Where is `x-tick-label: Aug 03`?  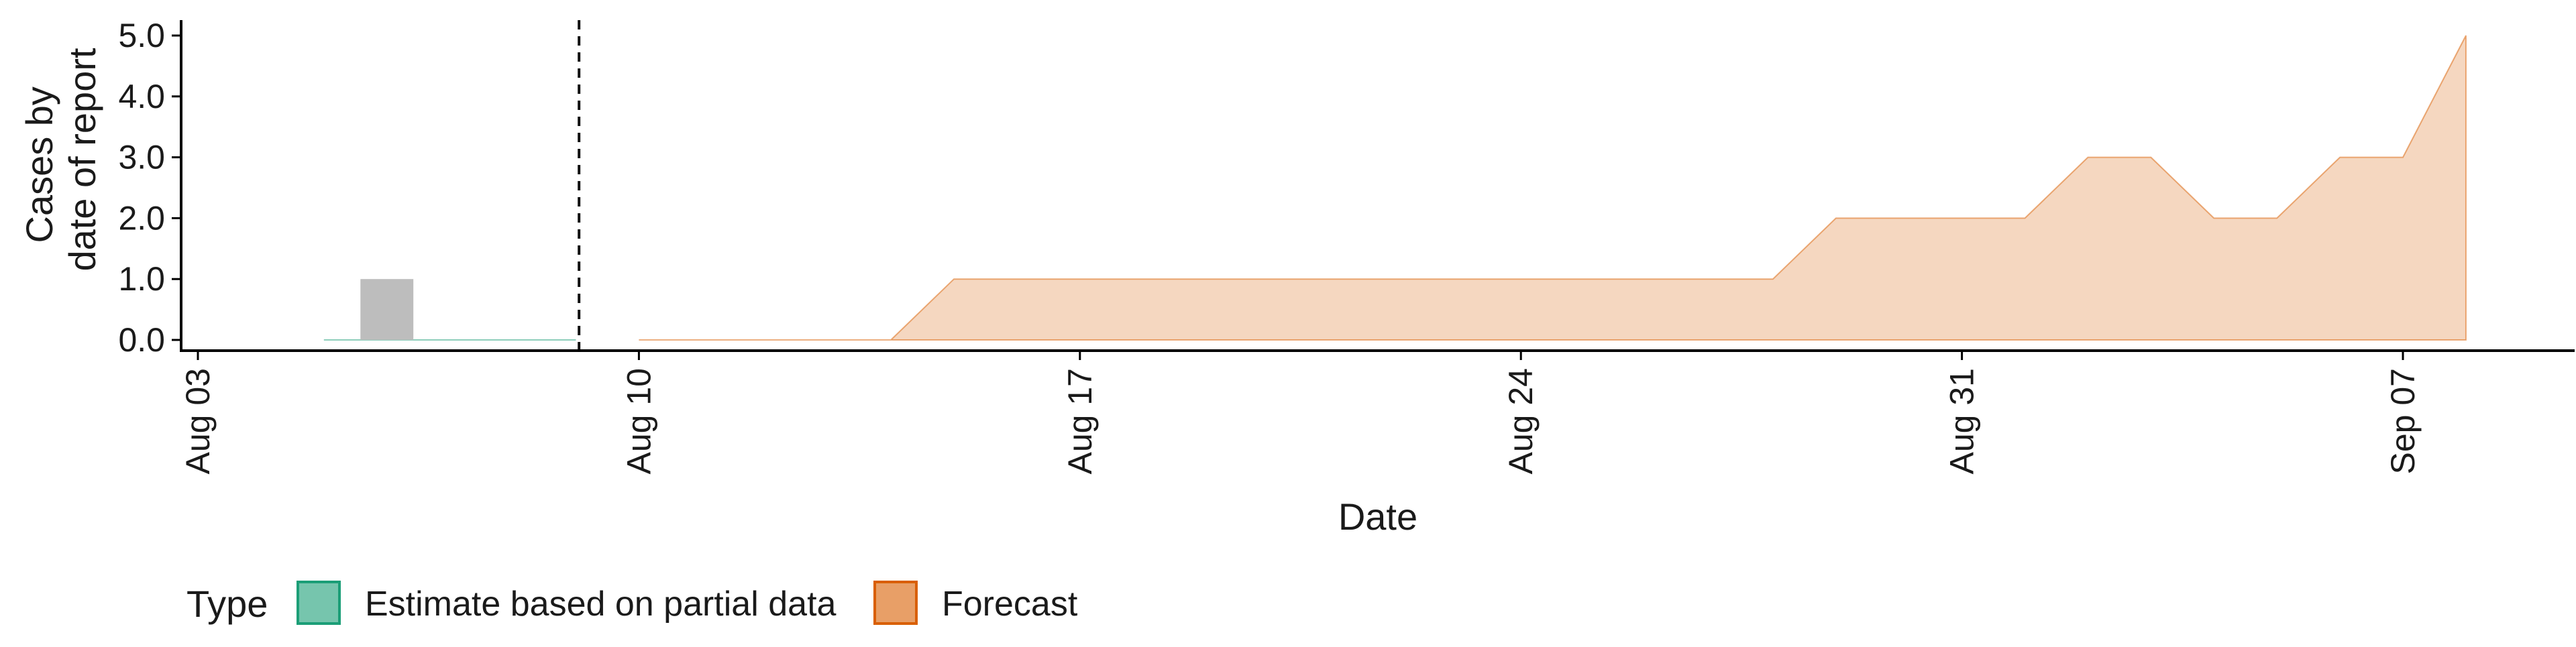
x-tick-label: Aug 03 is located at coordinates (198, 421).